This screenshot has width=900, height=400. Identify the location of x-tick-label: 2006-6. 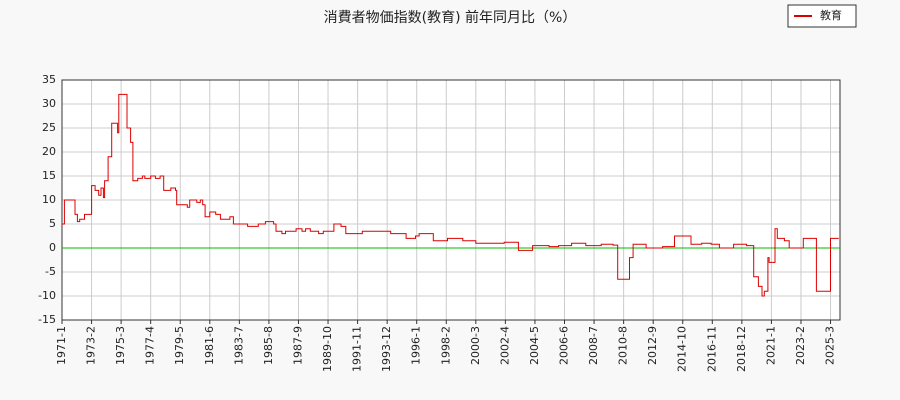
(564, 345).